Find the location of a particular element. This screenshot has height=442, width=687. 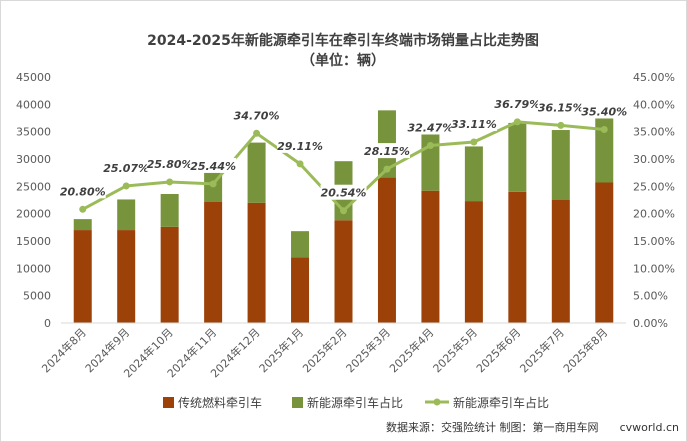

x-axis-tick-label: 2025年5月 is located at coordinates (455, 350).